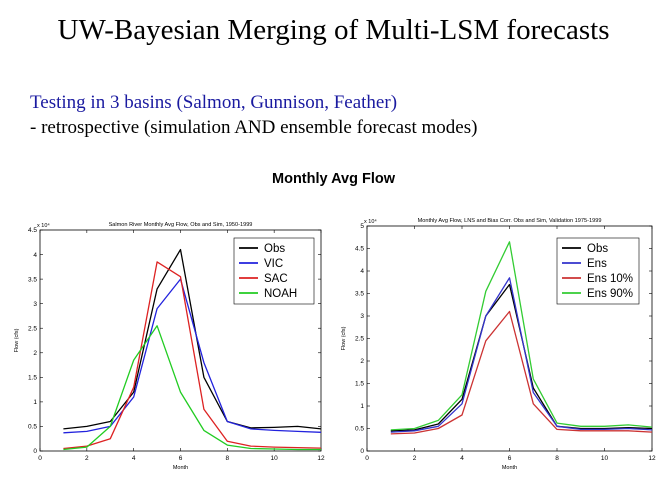 The image size is (667, 500). What do you see at coordinates (273, 264) in the screenshot?
I see `legend-label: VIC` at bounding box center [273, 264].